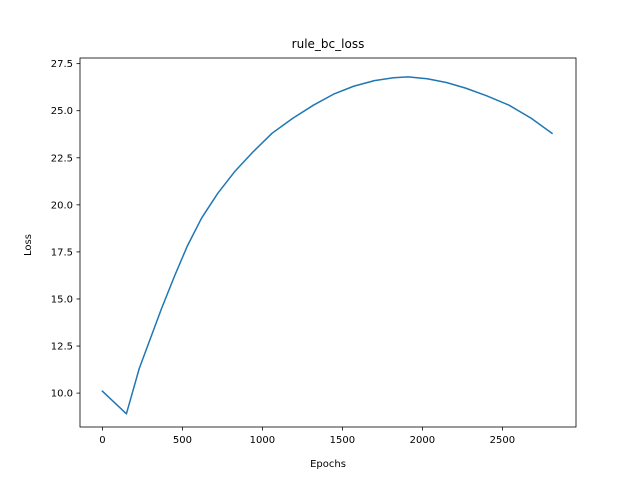 The height and width of the screenshot is (480, 640). Describe the element at coordinates (342, 440) in the screenshot. I see `x-tick-label: 1500` at that location.